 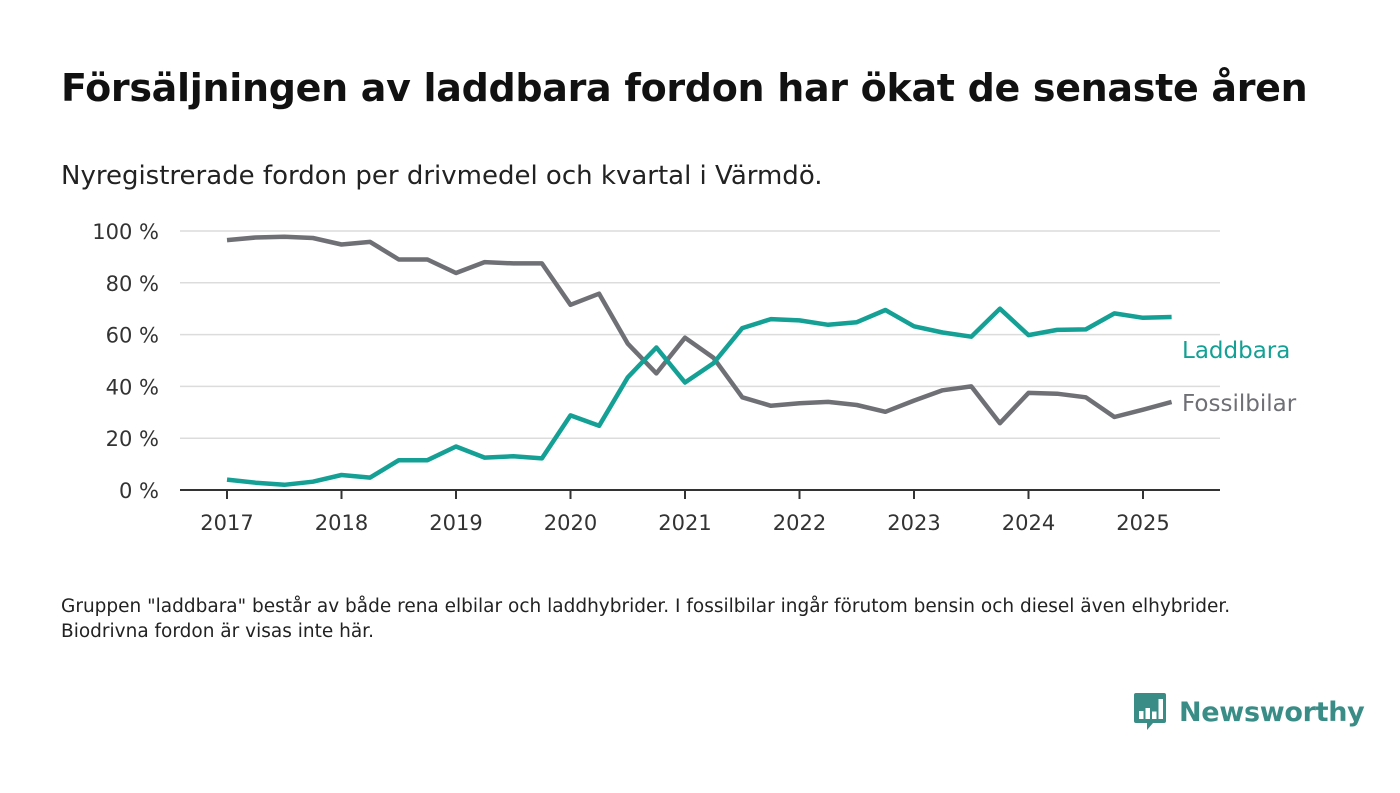 What do you see at coordinates (1239, 377) in the screenshot?
I see `series-labels: Laddbara Fossilbilar` at bounding box center [1239, 377].